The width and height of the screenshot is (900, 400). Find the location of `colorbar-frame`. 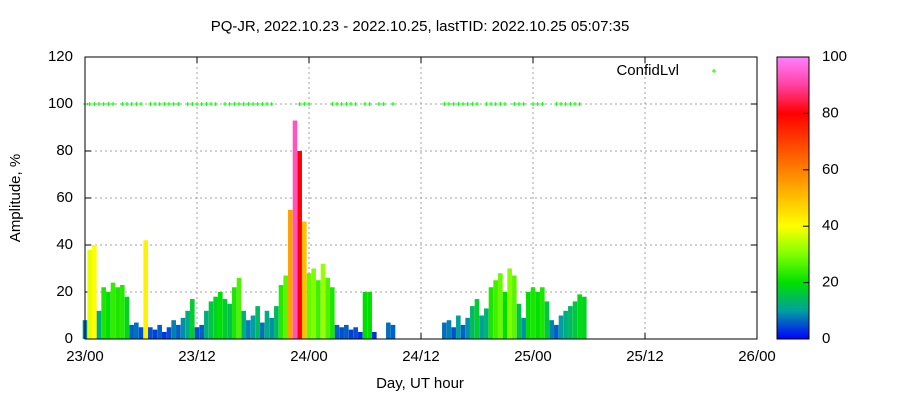

colorbar-frame is located at coordinates (793, 198).